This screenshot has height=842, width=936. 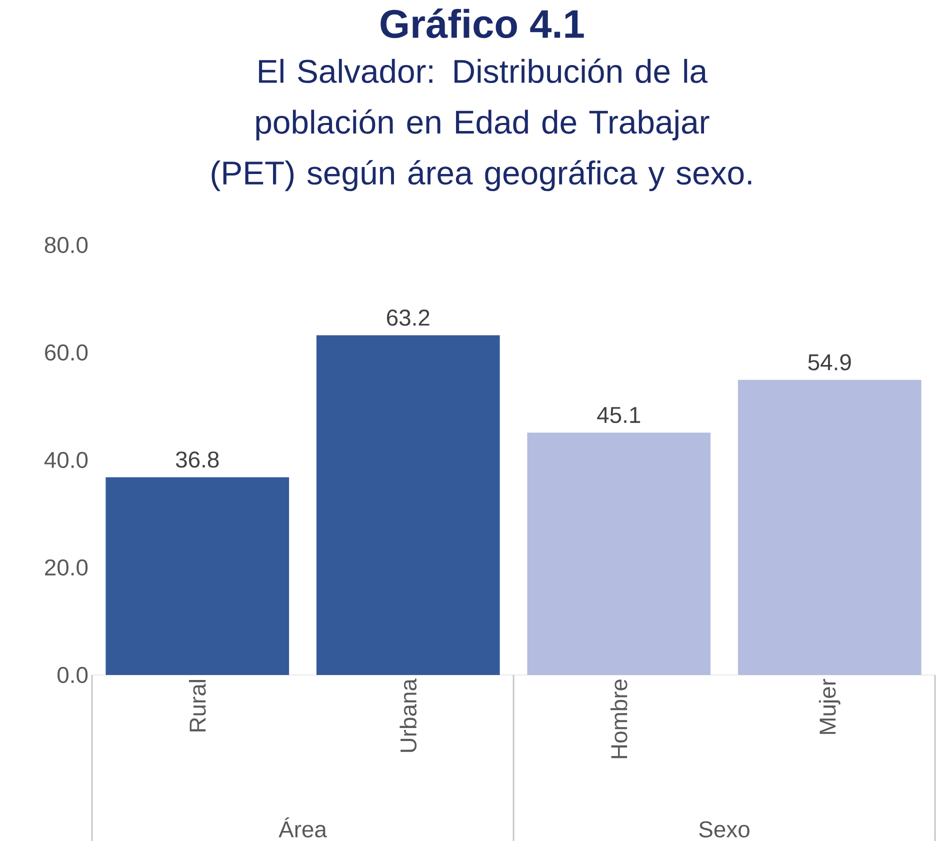 What do you see at coordinates (66, 352) in the screenshot?
I see `y-tick-label: 60.0` at bounding box center [66, 352].